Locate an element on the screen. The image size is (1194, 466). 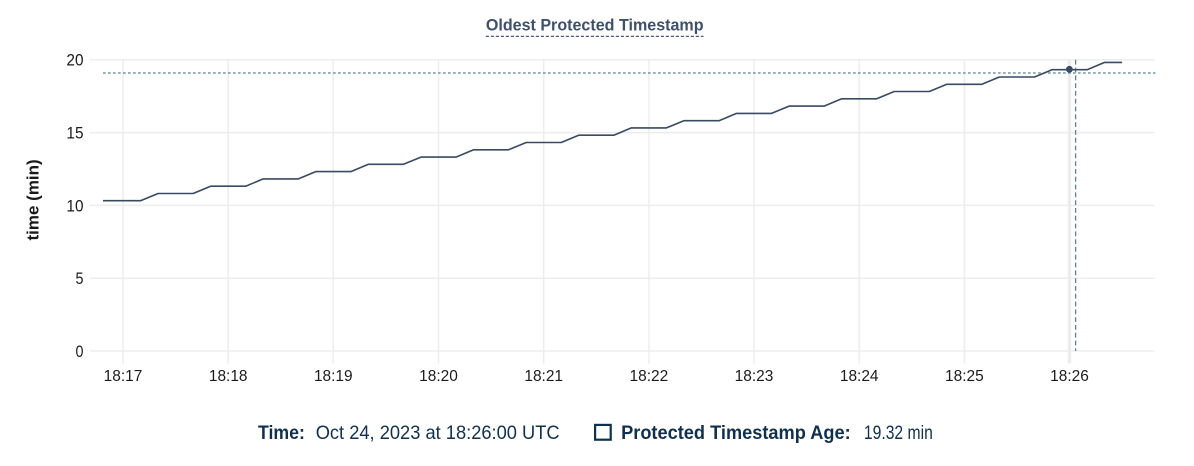
svg-text: 18:26 is located at coordinates (1069, 376).